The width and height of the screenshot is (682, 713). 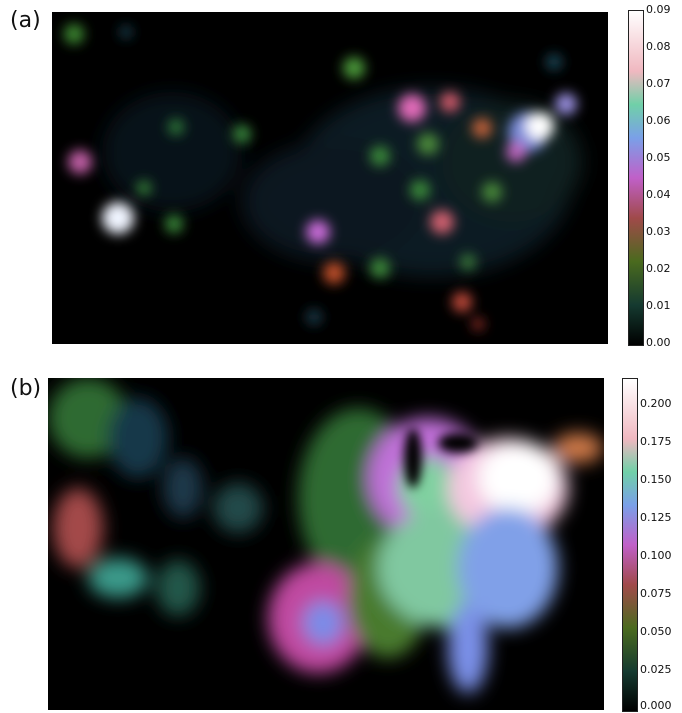 I want to click on panel-a-tick-label: 0.05, so click(x=658, y=157).